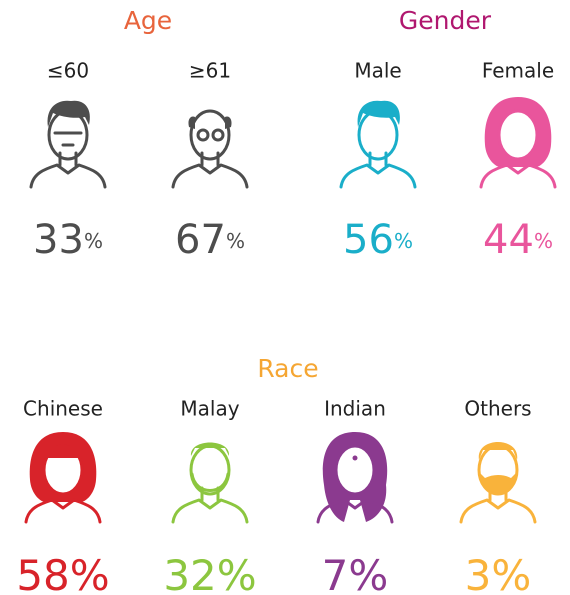 The height and width of the screenshot is (595, 570). Describe the element at coordinates (200, 240) in the screenshot. I see `percentage-value: 67` at that location.